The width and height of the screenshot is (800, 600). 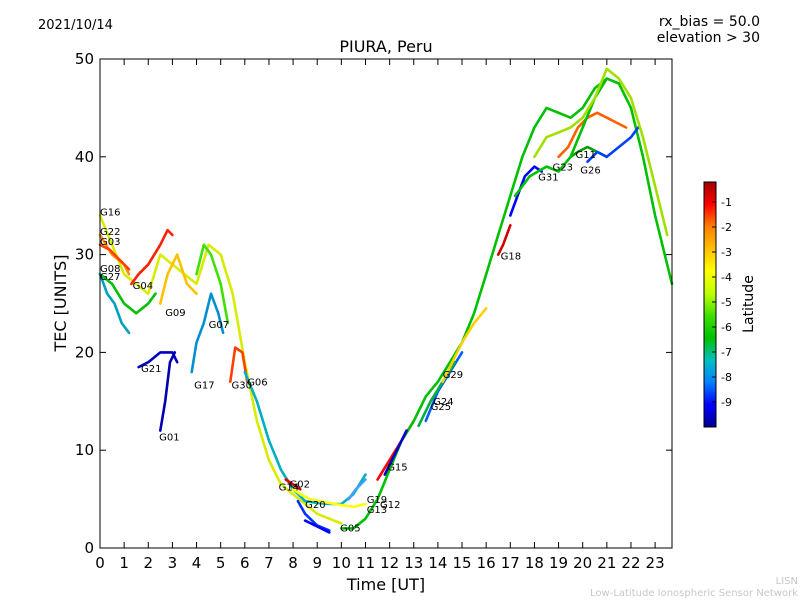 What do you see at coordinates (385, 46) in the screenshot?
I see `chart-title: PIURA, Peru` at bounding box center [385, 46].